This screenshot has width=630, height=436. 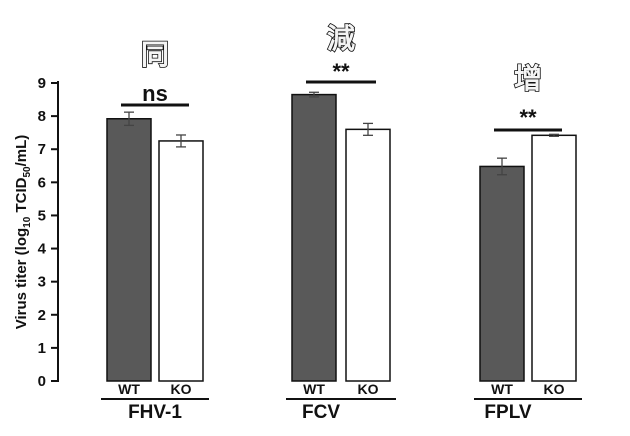 I want to click on group-label: FPLV, so click(x=507, y=412).